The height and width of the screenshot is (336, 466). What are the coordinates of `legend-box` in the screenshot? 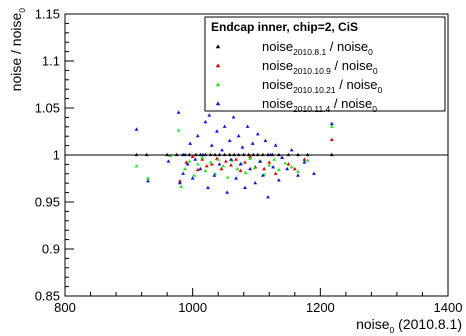 It's located at (325, 64).